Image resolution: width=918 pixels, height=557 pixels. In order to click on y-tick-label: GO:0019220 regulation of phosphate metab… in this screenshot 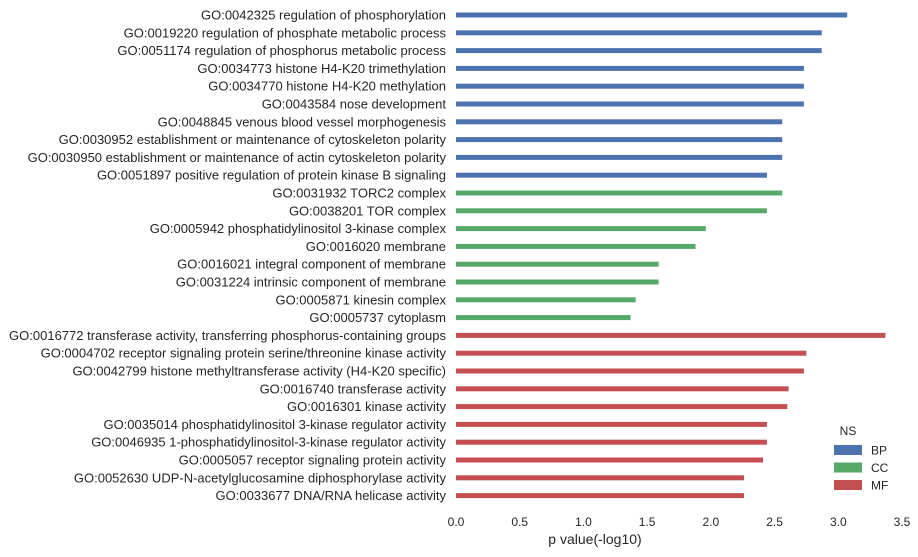, I will do `click(285, 32)`.